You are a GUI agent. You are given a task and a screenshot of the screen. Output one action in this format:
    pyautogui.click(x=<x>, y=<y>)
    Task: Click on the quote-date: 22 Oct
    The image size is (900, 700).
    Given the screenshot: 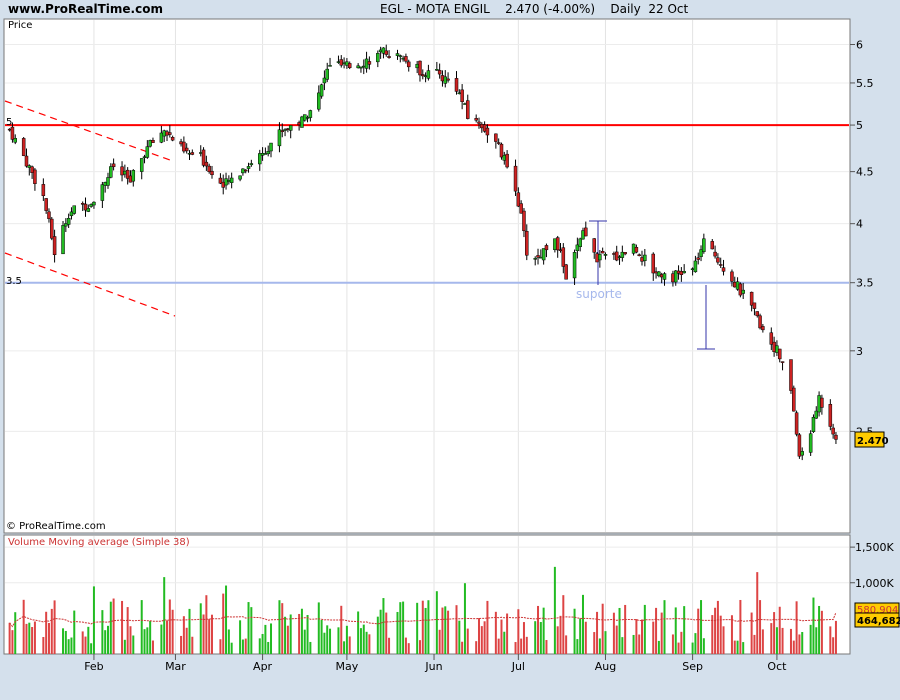 What is the action you would take?
    pyautogui.click(x=668, y=9)
    